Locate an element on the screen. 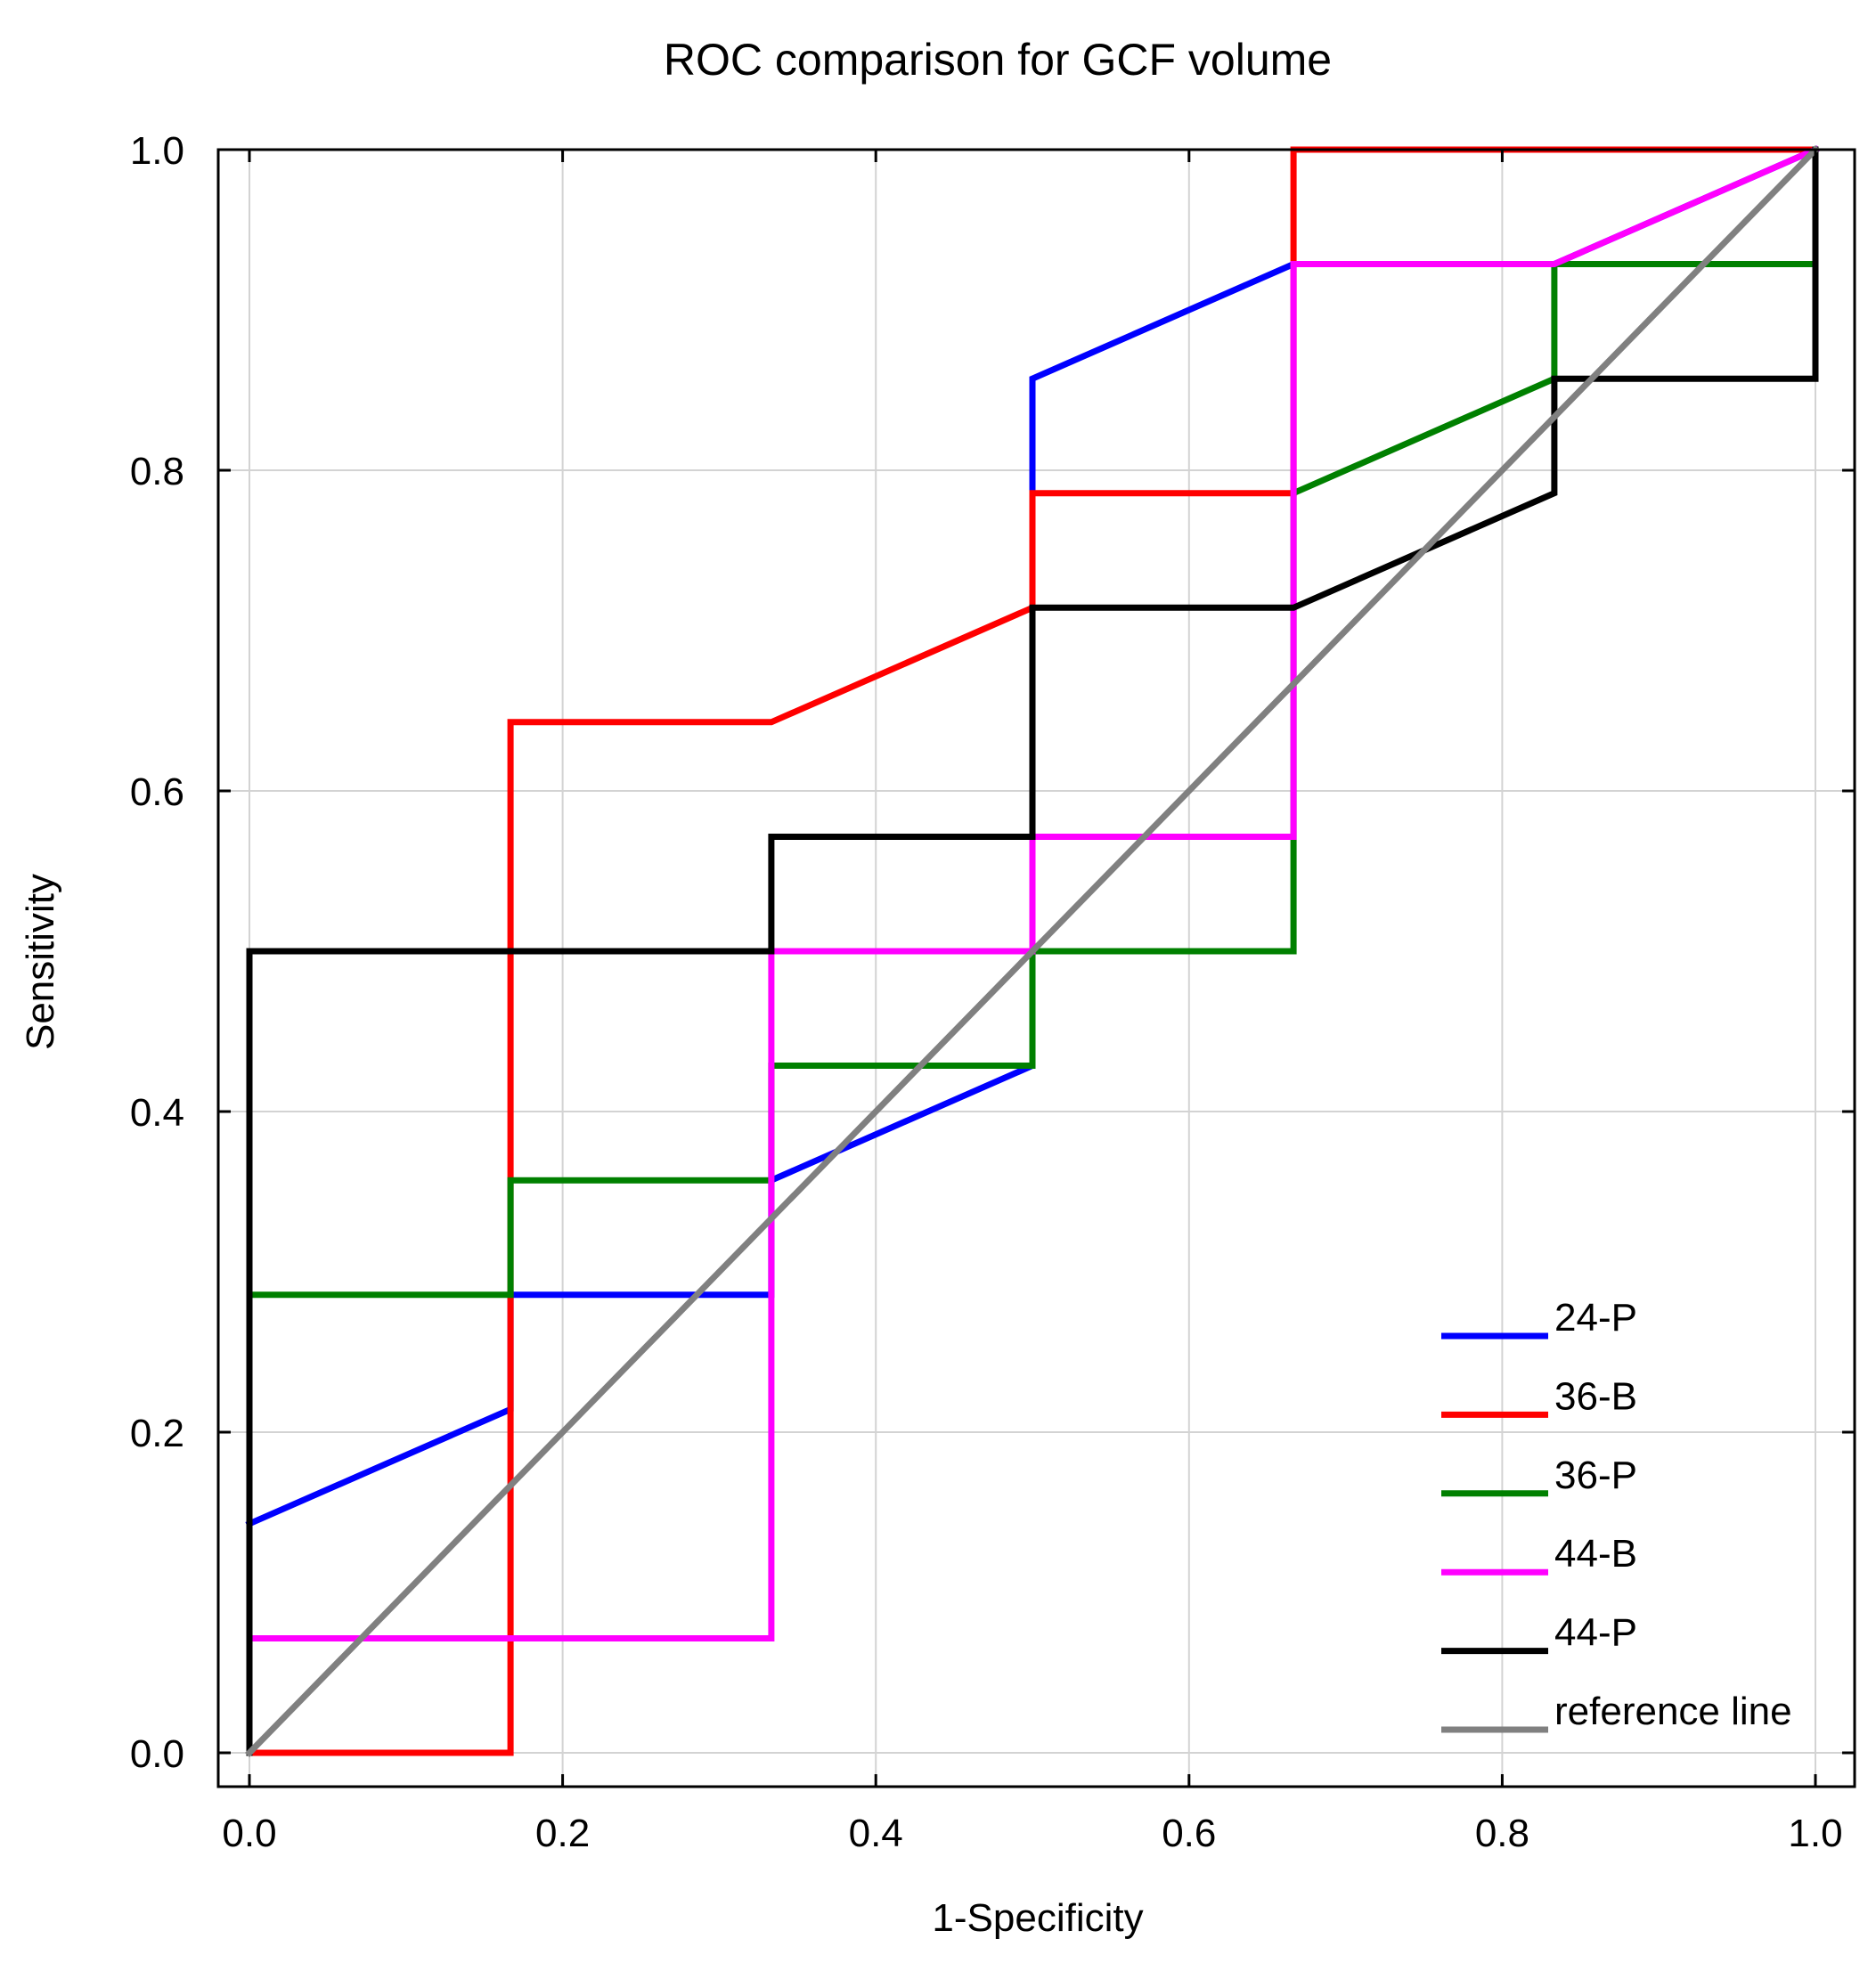 The width and height of the screenshot is (1876, 1963). x-tick-label: 0.4 is located at coordinates (876, 1833).